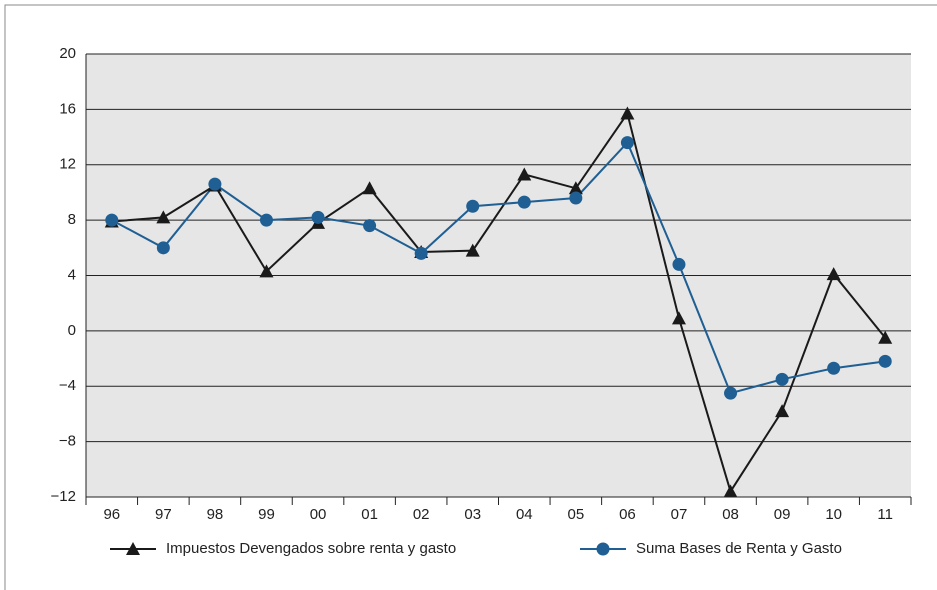 The image size is (937, 590). I want to click on y-tick-label: −12, so click(63, 496).